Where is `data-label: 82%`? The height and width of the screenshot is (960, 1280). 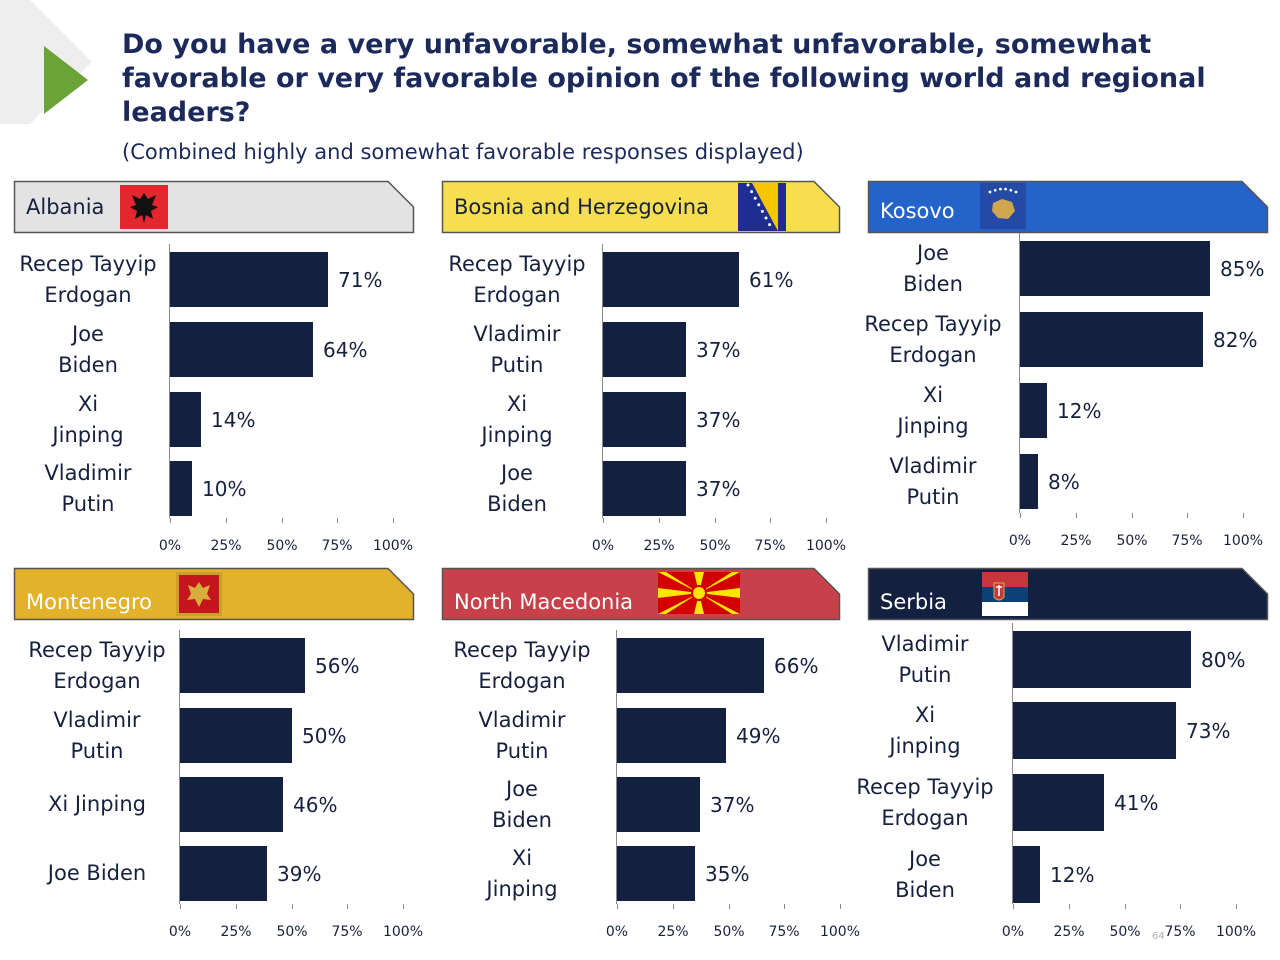
data-label: 82% is located at coordinates (1235, 339).